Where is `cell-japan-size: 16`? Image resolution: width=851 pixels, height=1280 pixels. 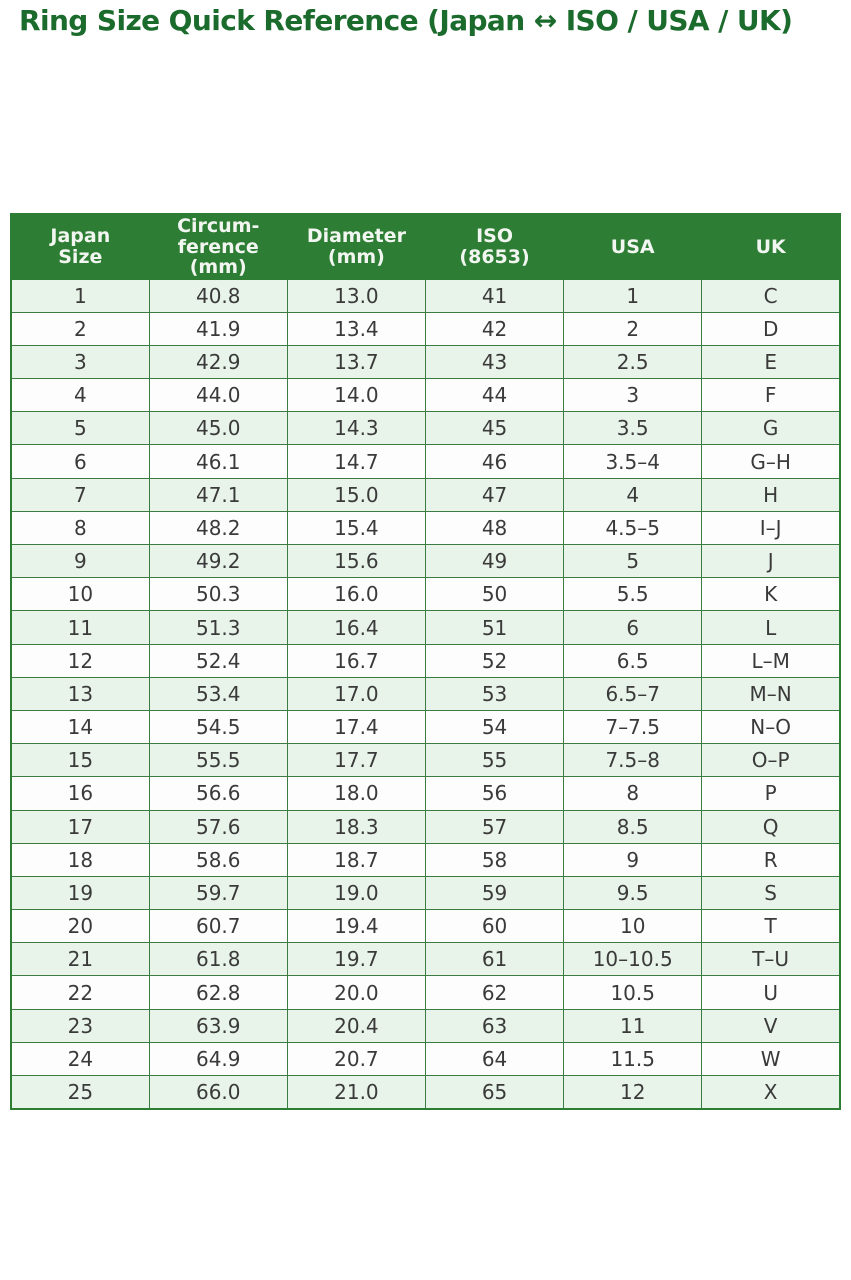
cell-japan-size: 16 is located at coordinates (80, 793).